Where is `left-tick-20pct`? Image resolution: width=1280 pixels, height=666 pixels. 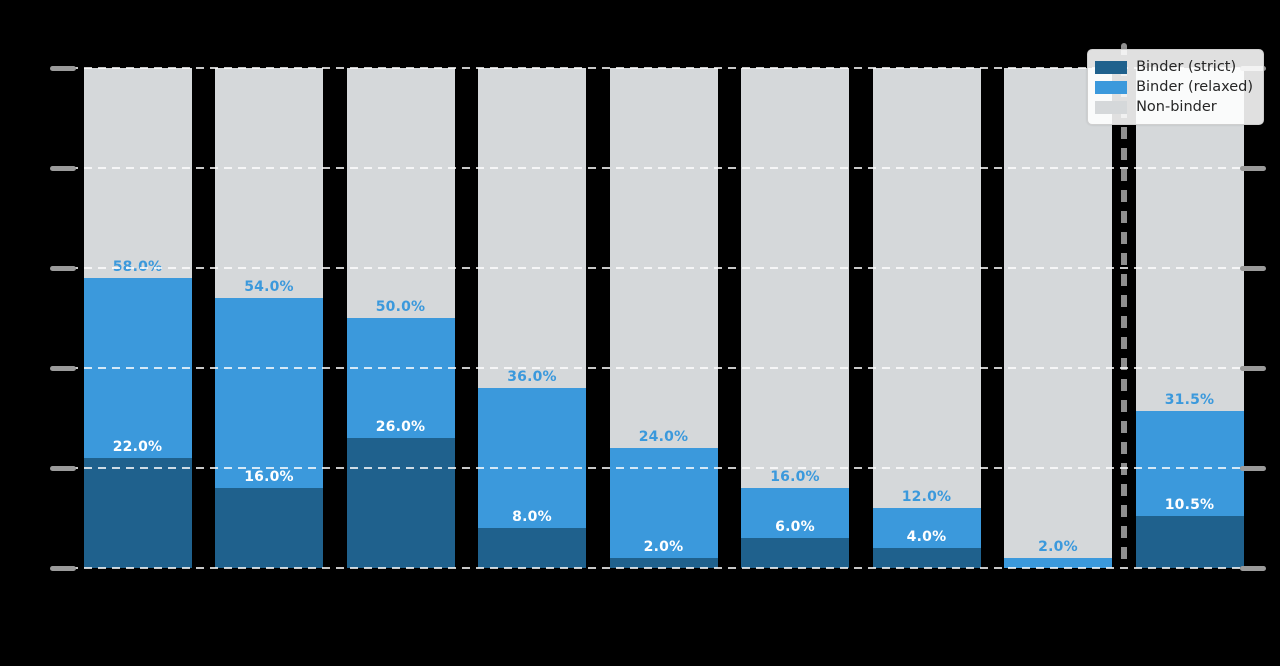
left-tick-20pct is located at coordinates (63, 468).